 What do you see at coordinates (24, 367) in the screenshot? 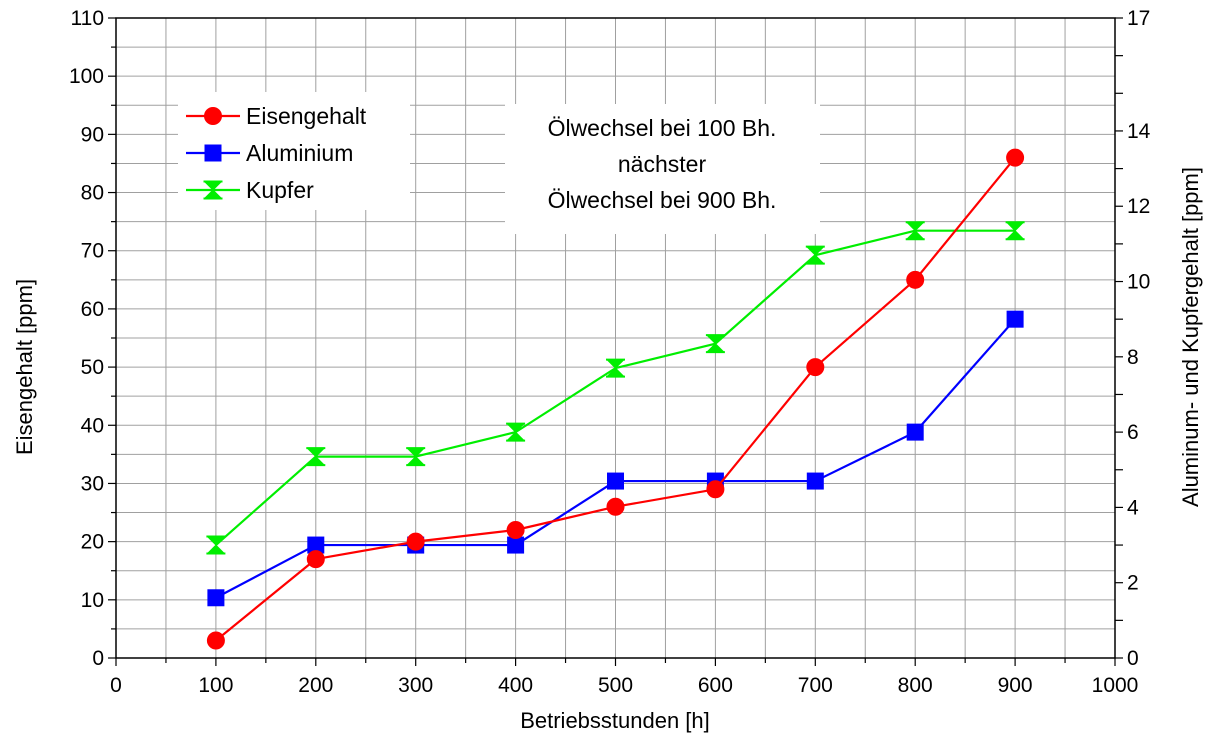
I see `y-axis-label: Eisengehalt [ppm]` at bounding box center [24, 367].